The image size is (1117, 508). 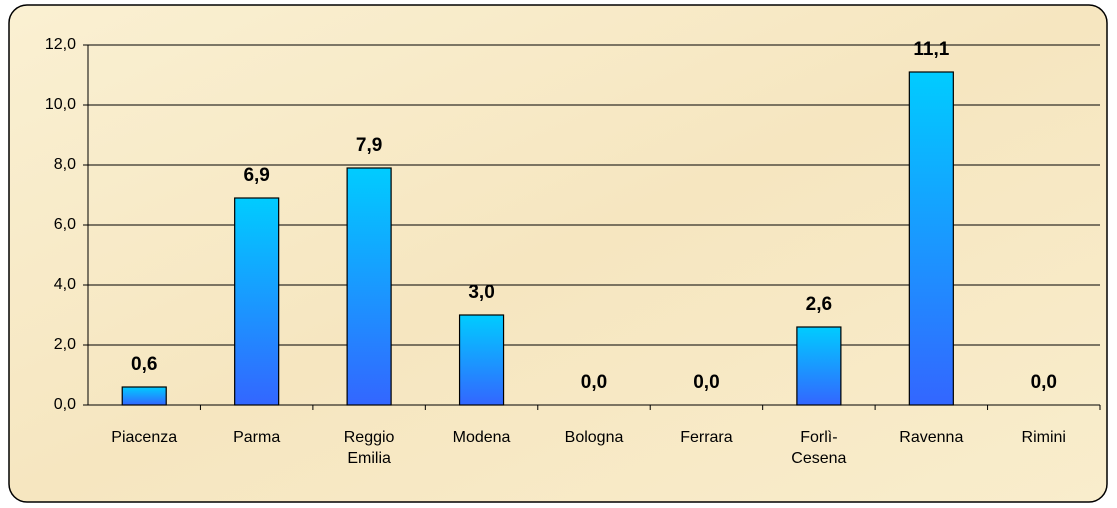 What do you see at coordinates (369, 145) in the screenshot?
I see `value-label: 7,9` at bounding box center [369, 145].